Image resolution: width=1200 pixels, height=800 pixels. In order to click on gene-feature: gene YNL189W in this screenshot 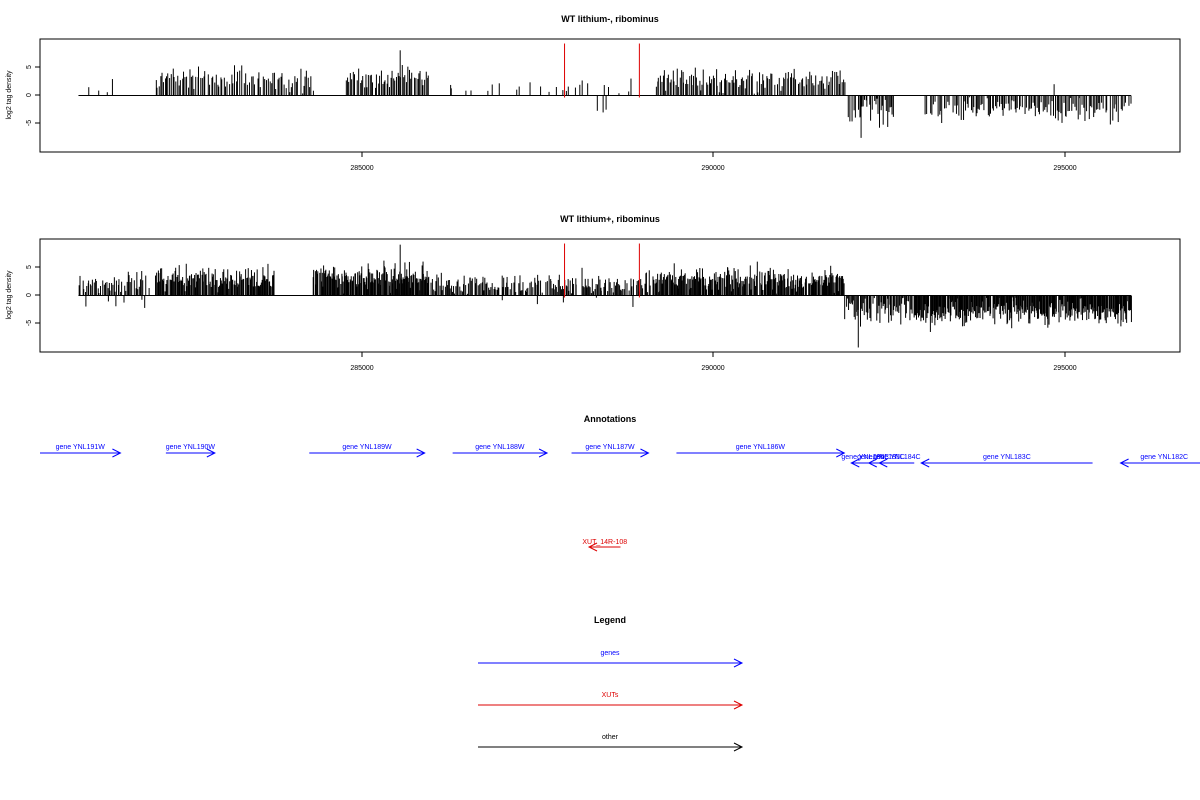, I will do `click(367, 451)`.